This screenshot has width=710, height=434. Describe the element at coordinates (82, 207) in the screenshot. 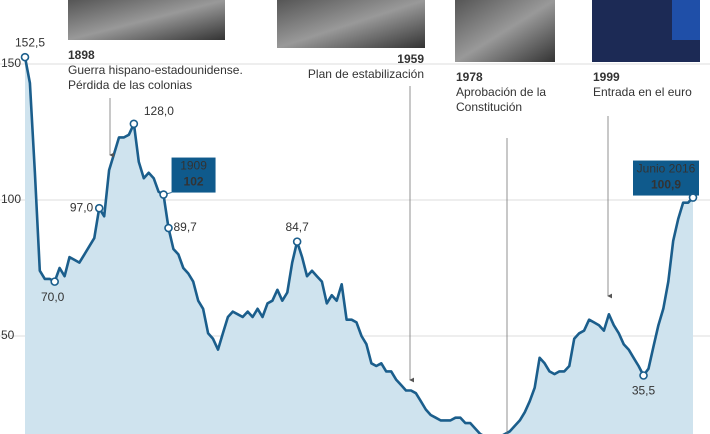

I see `data-label: 97,0` at that location.